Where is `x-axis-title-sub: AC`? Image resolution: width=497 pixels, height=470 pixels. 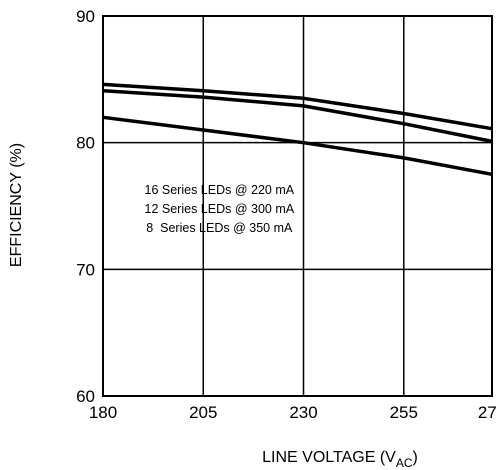
x-axis-title-sub: AC is located at coordinates (404, 463).